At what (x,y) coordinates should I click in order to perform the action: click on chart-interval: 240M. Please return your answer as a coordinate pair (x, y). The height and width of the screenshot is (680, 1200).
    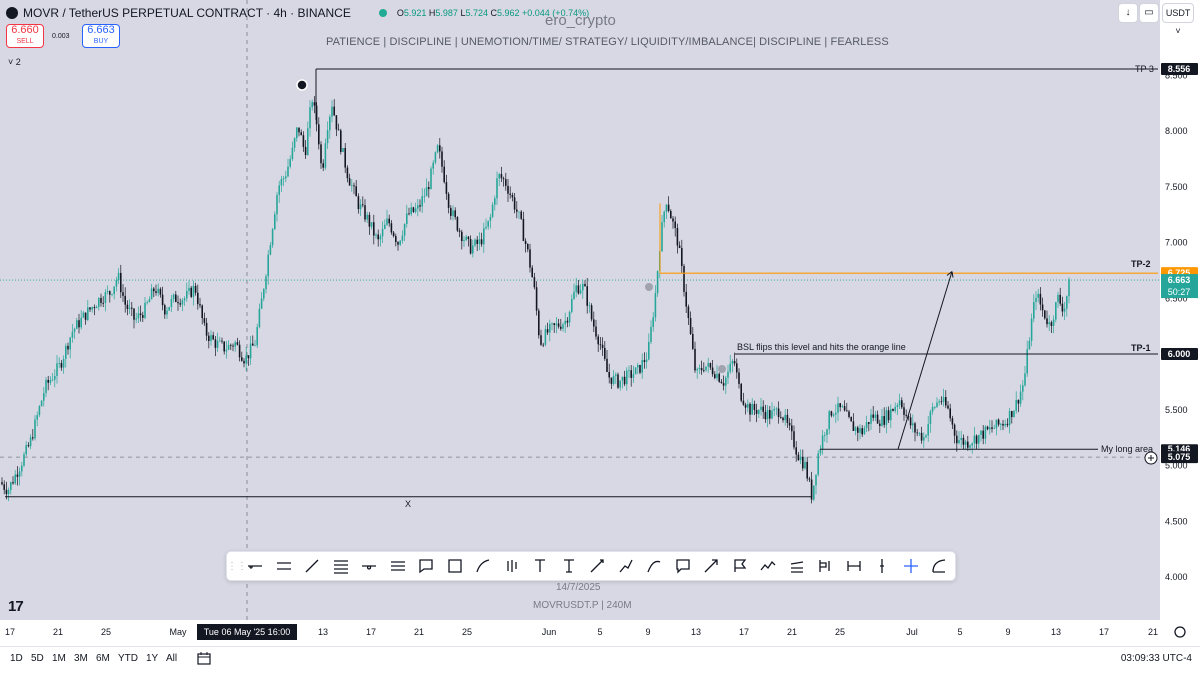
    Looking at the image, I should click on (619, 605).